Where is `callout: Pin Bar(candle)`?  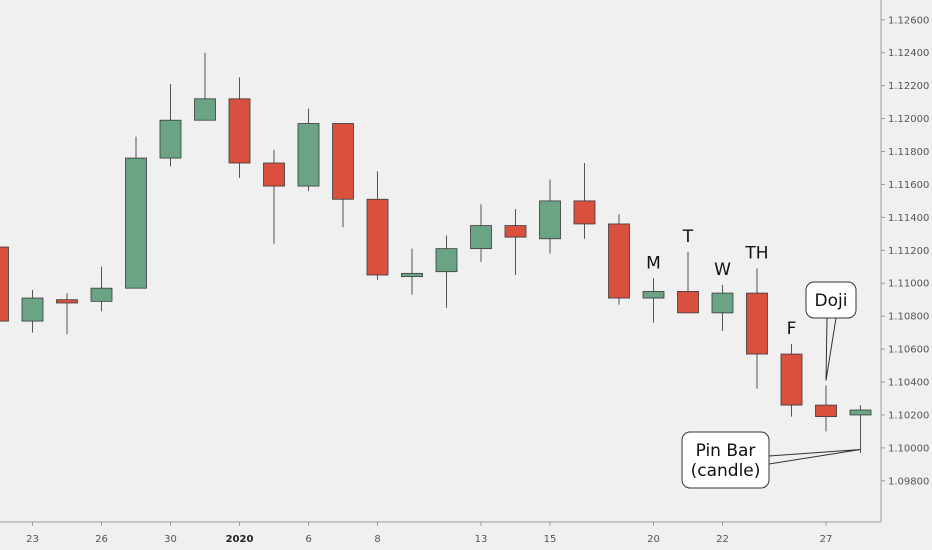
callout: Pin Bar(candle) is located at coordinates (771, 460).